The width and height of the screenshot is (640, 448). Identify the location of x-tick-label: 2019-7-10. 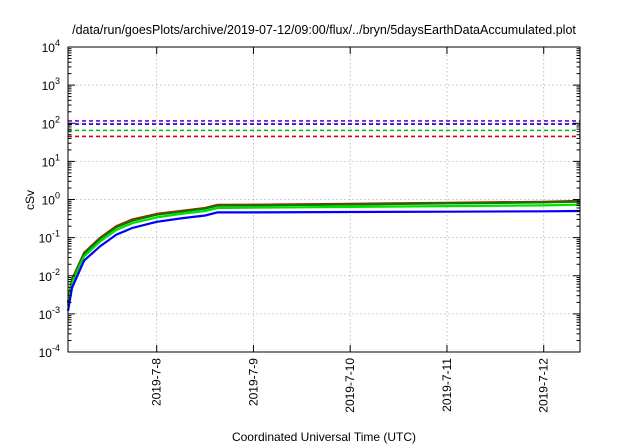
(350, 385).